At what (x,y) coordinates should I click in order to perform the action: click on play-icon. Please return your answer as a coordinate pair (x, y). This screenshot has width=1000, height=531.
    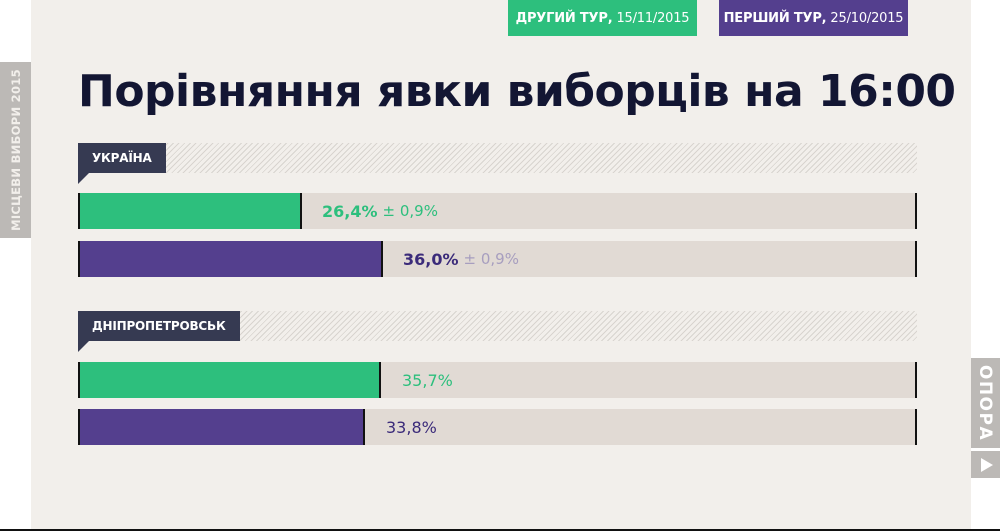
    Looking at the image, I should click on (987, 464).